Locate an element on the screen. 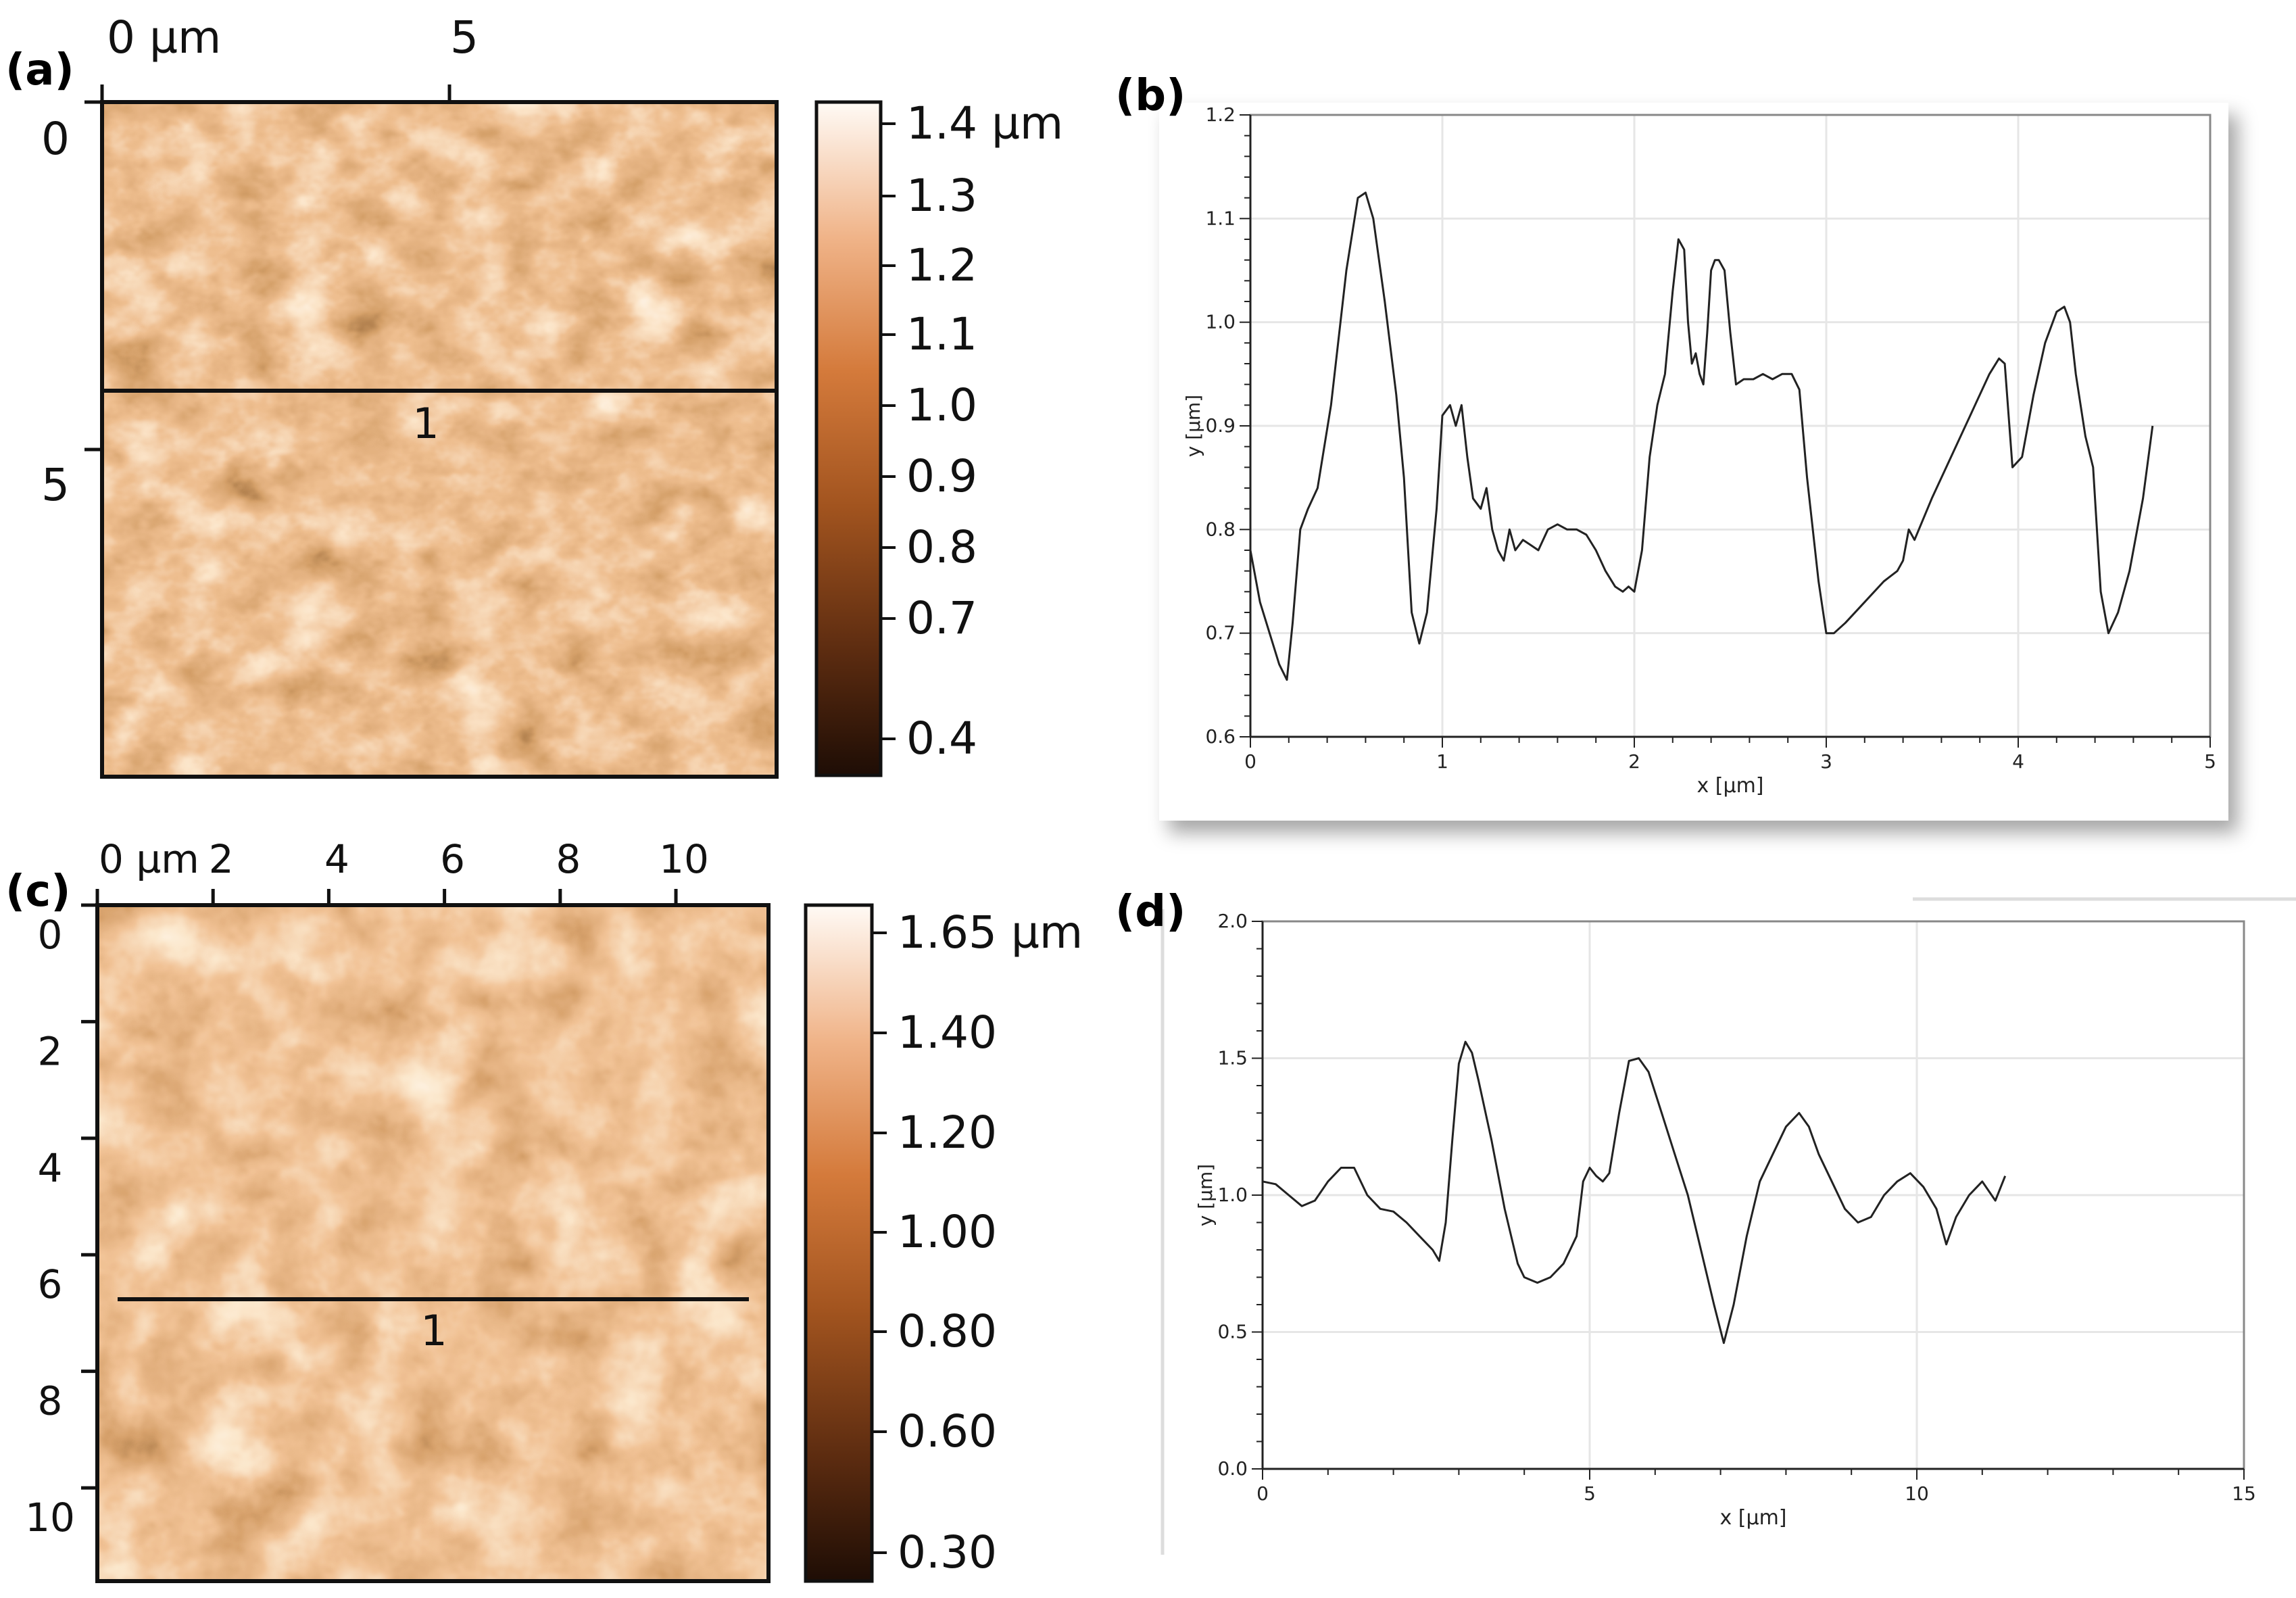  y-tick-label: 0.8 is located at coordinates (1220, 529).